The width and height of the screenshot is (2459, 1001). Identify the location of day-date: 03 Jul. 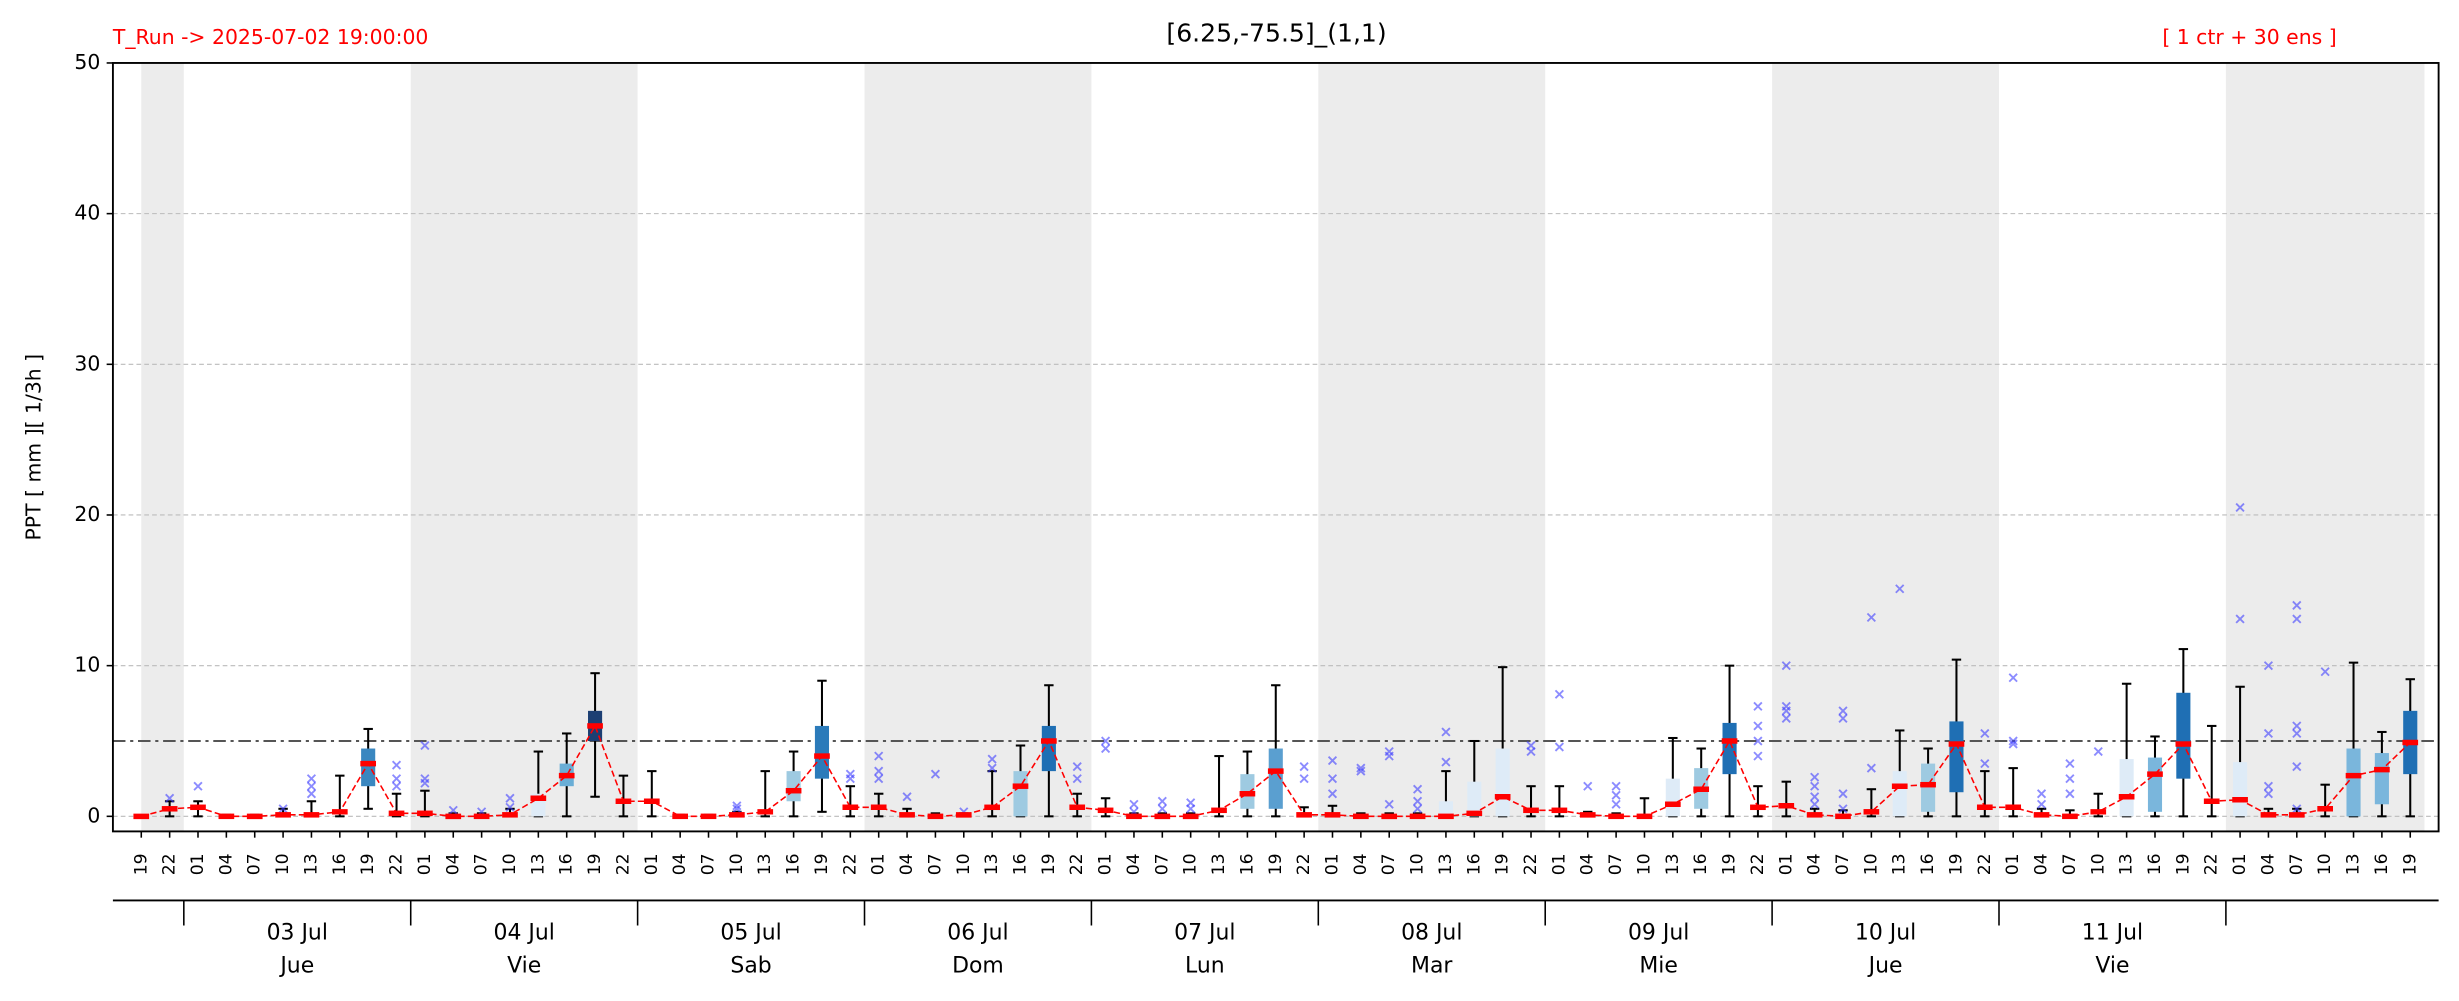
(297, 932).